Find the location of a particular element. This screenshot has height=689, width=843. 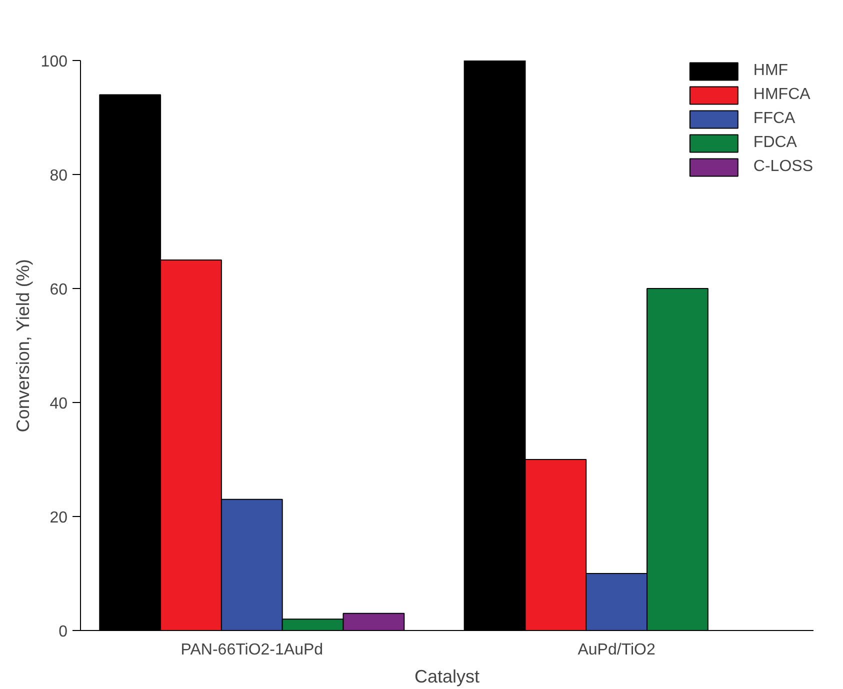

legend-label: HMFCA is located at coordinates (781, 95).